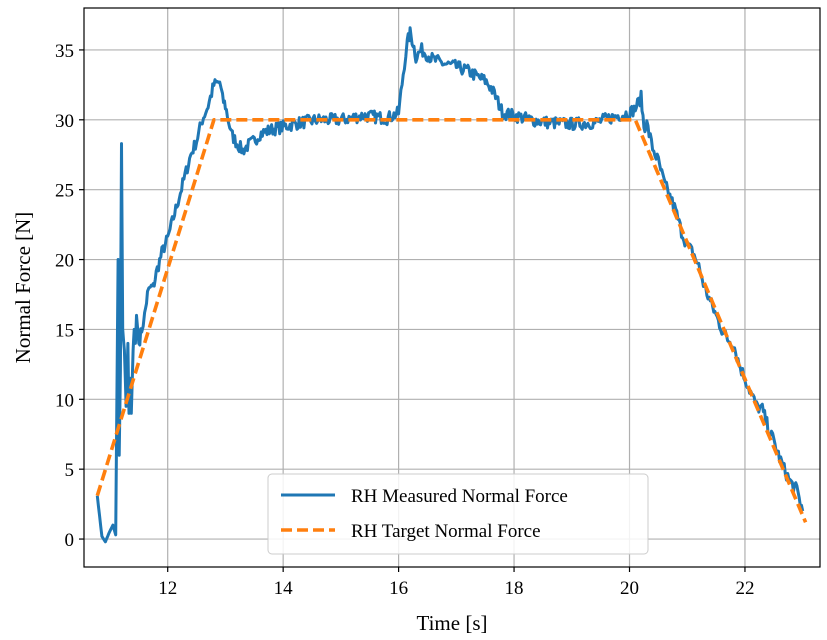 Image resolution: width=827 pixels, height=640 pixels. I want to click on legend-box, so click(458, 514).